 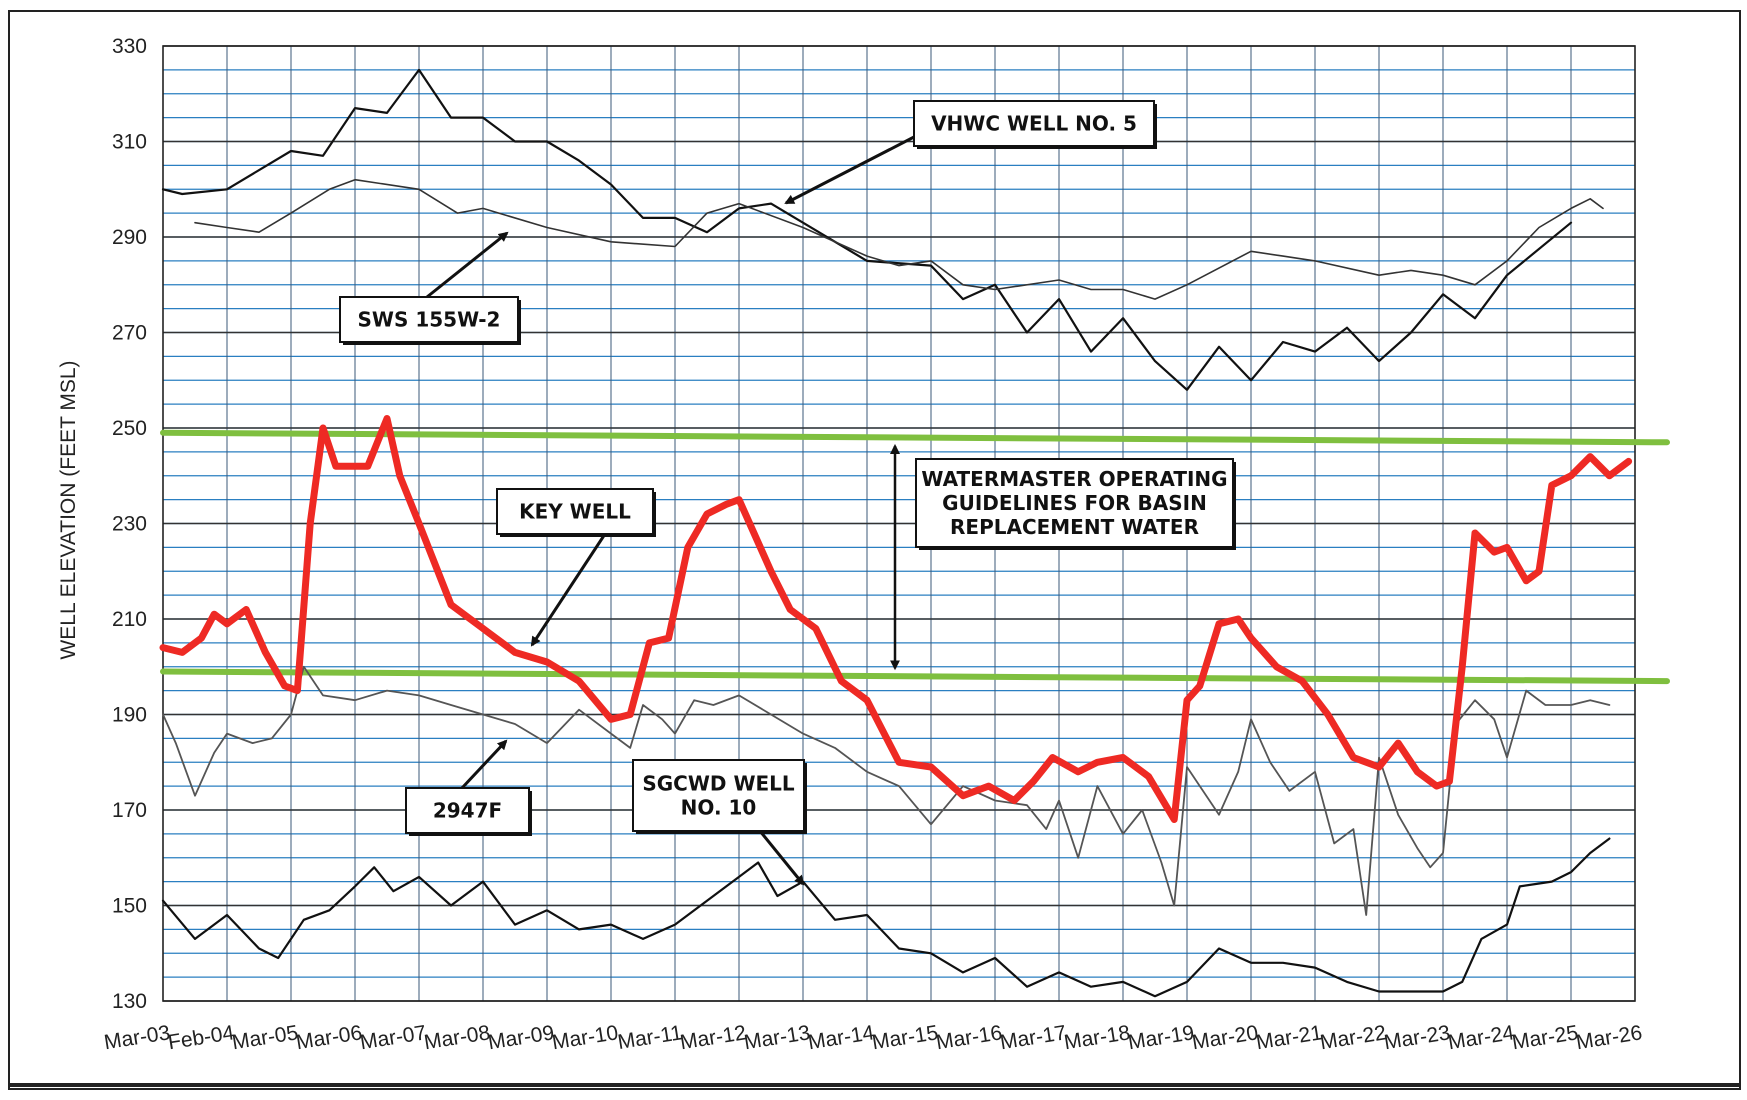 I want to click on x-tick-label: Feb-04, so click(x=201, y=1037).